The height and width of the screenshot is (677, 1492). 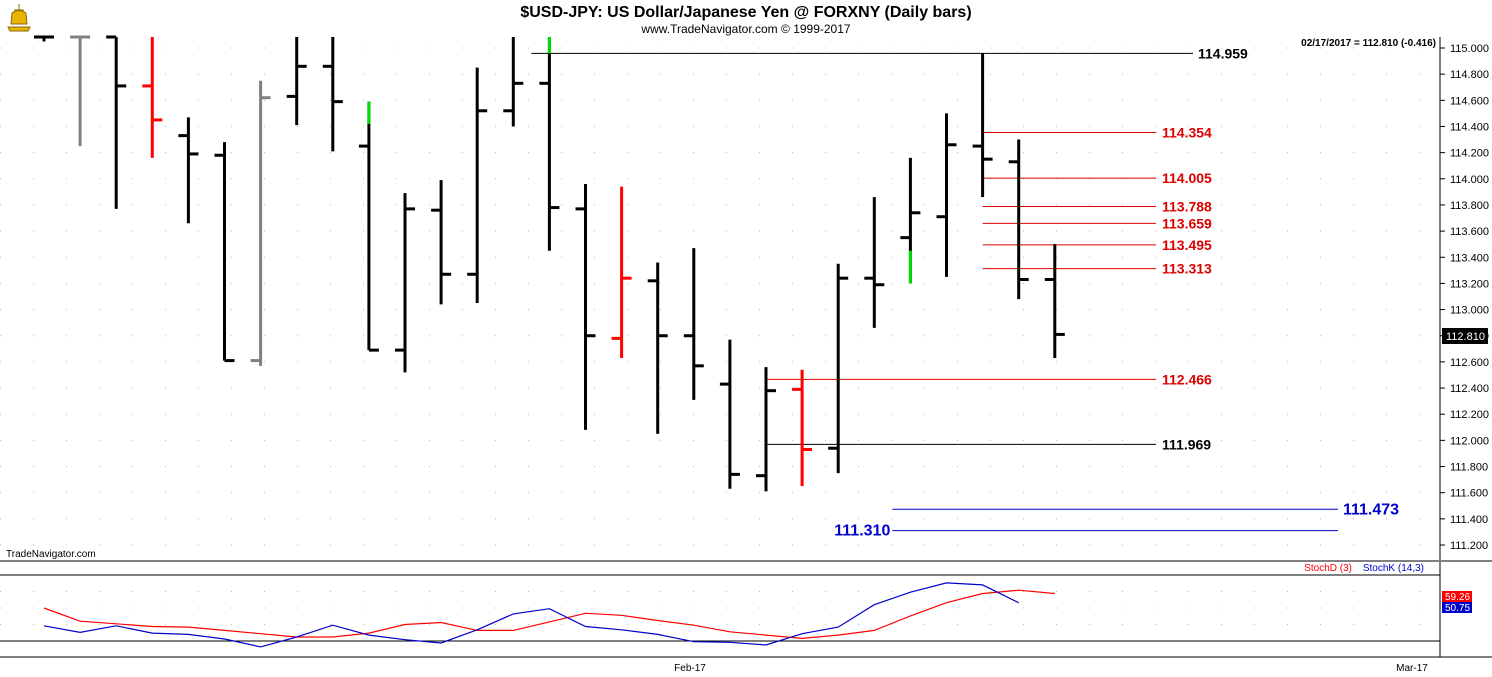 I want to click on stochk-legend: StochK (14,3), so click(x=1393, y=568).